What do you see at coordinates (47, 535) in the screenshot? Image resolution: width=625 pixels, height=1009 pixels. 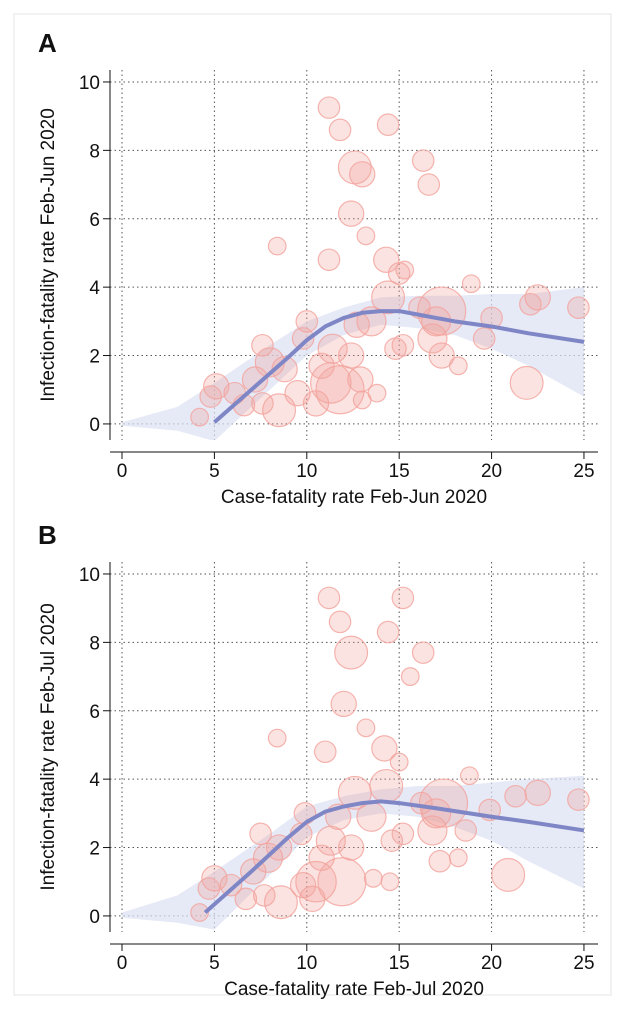 I see `panel-label: B` at bounding box center [47, 535].